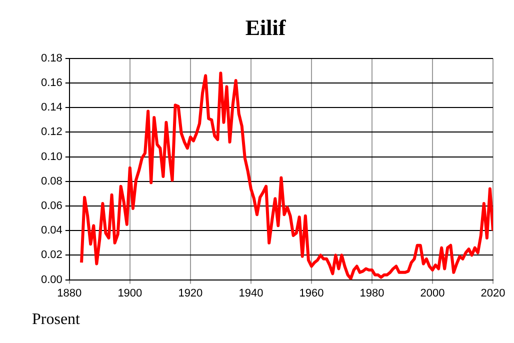 The width and height of the screenshot is (514, 343). What do you see at coordinates (372, 293) in the screenshot?
I see `x-tick-label: 1980` at bounding box center [372, 293].